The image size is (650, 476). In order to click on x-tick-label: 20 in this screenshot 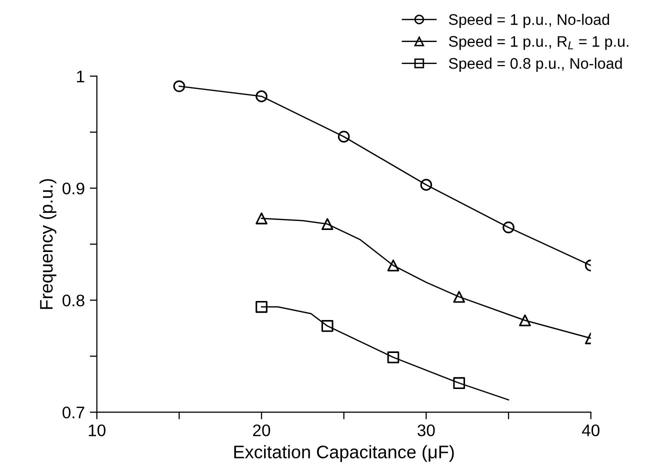, I will do `click(261, 430)`.